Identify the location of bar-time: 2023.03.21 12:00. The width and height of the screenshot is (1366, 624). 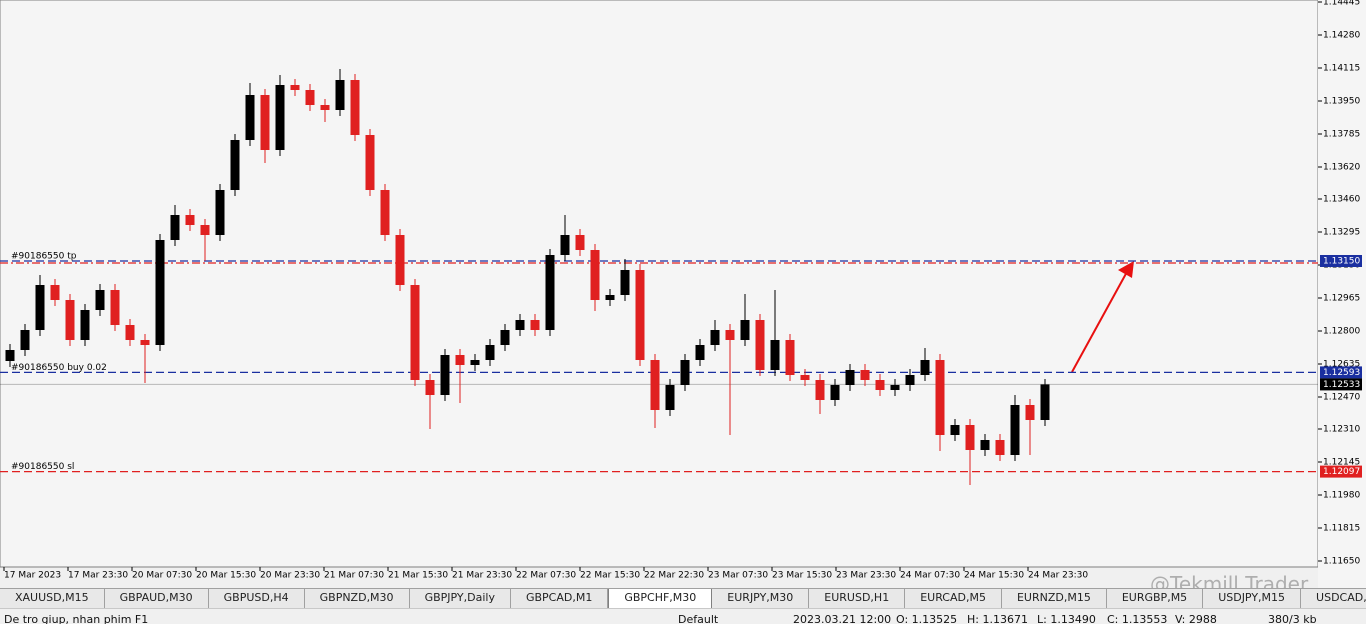
(842, 618).